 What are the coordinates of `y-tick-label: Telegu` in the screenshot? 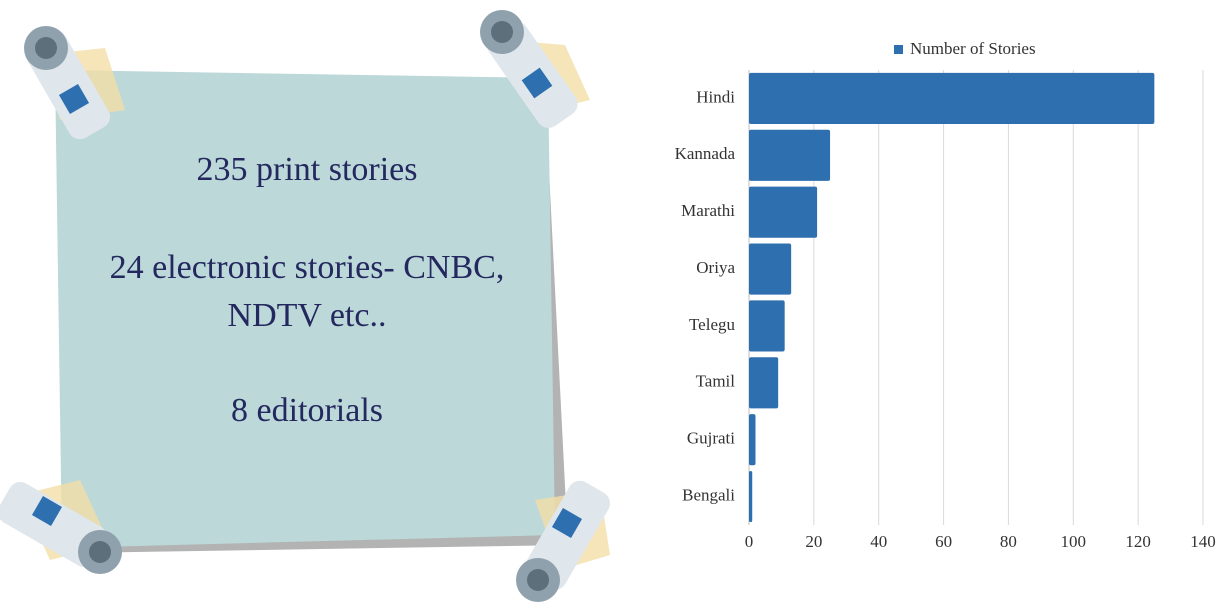 It's located at (712, 324).